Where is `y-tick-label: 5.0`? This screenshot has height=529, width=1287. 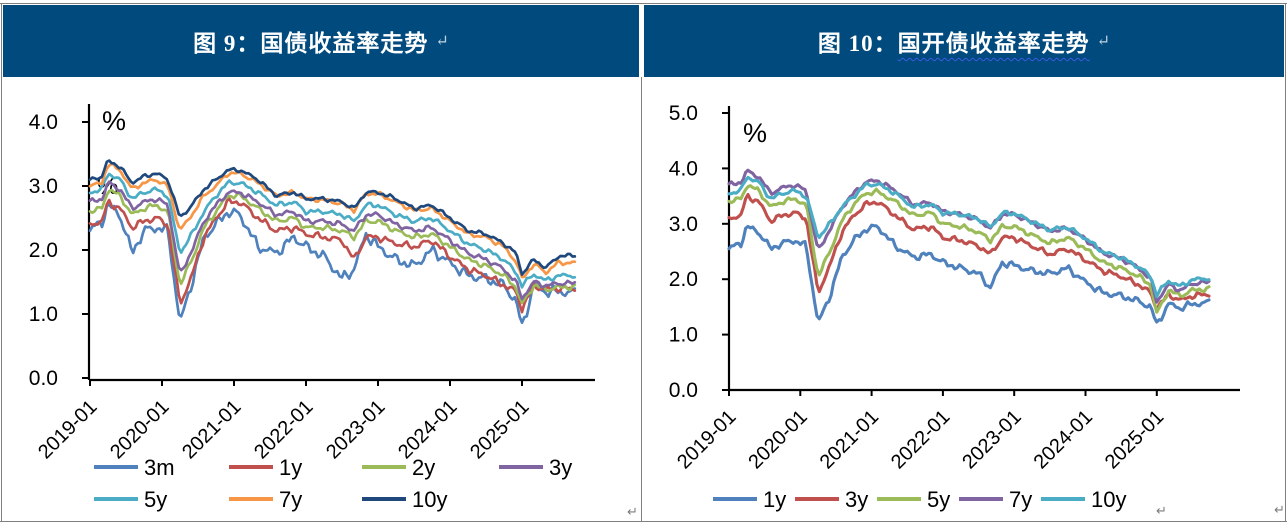 y-tick-label: 5.0 is located at coordinates (683, 113).